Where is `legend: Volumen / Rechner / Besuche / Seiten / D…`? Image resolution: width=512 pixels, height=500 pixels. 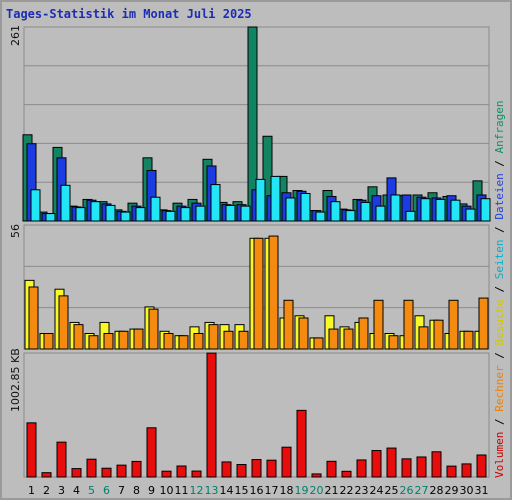 legend: Volumen / Rechner / Besuche / Seiten / D… is located at coordinates (499, 289).